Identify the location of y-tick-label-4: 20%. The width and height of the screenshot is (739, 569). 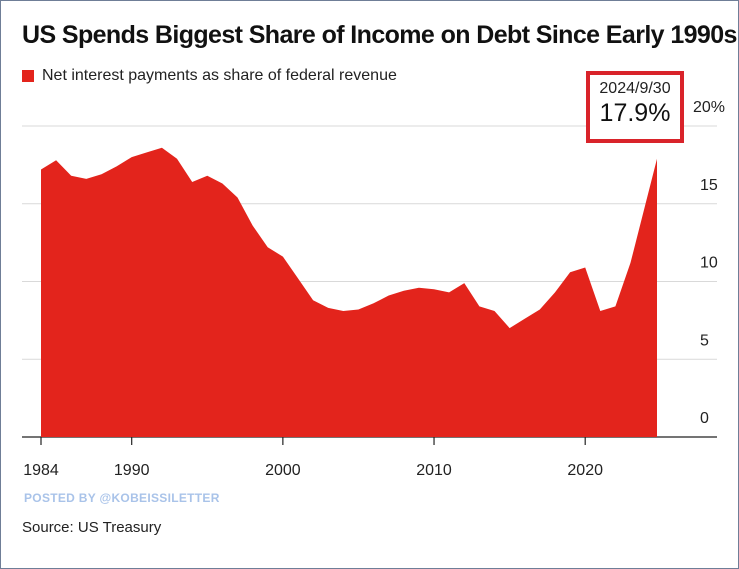
(709, 107).